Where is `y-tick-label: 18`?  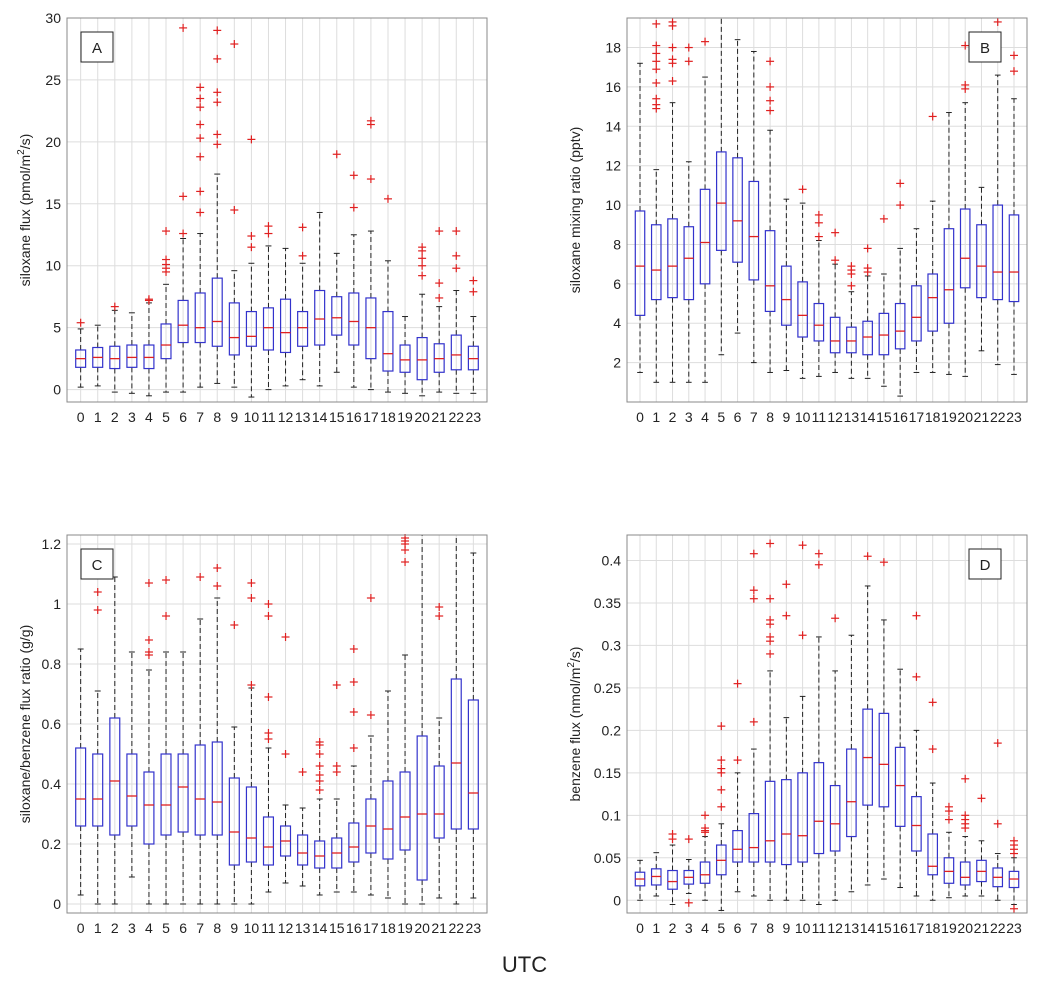 y-tick-label: 18 is located at coordinates (613, 48).